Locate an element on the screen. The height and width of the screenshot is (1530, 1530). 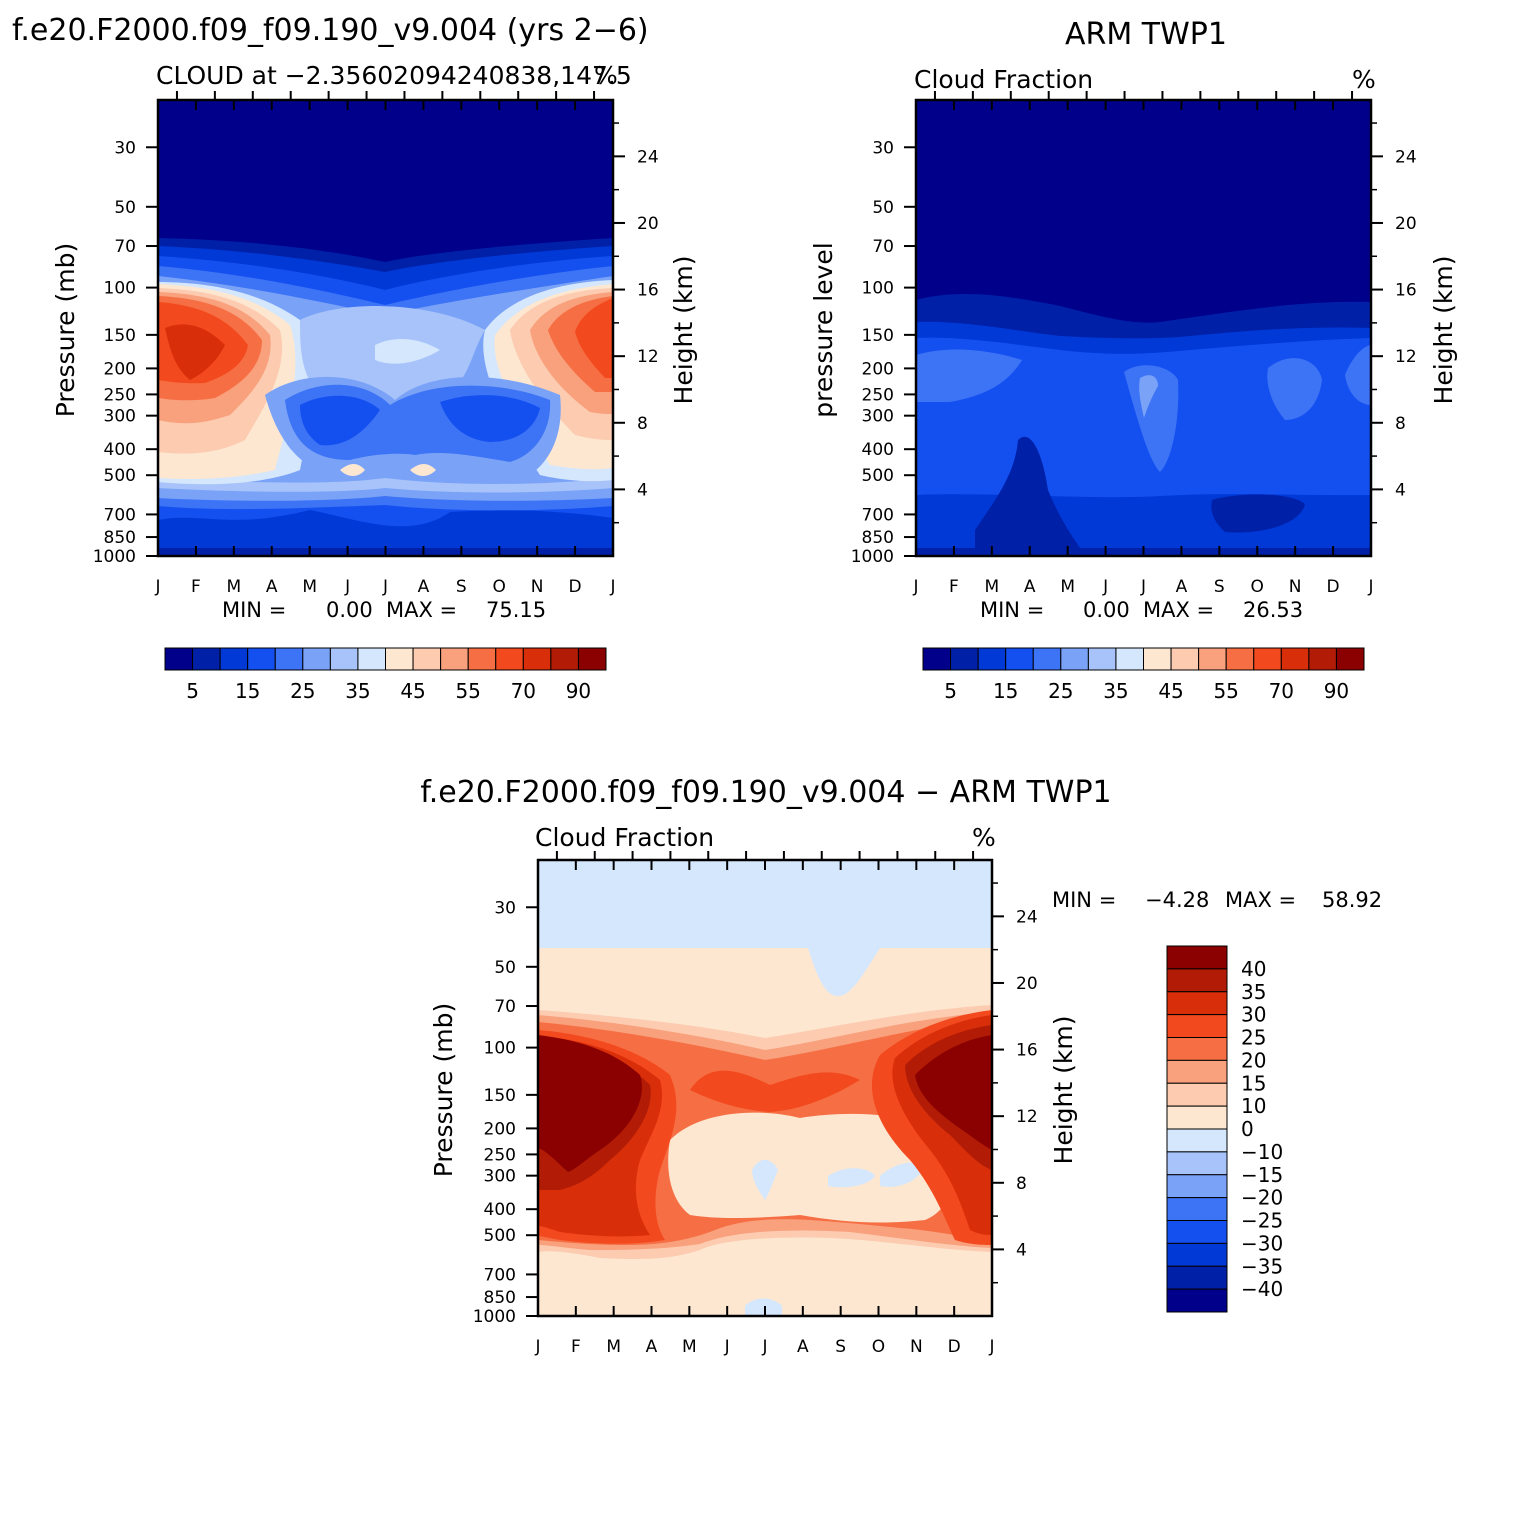
diff-ytick-label: 70 is located at coordinates (505, 1007).